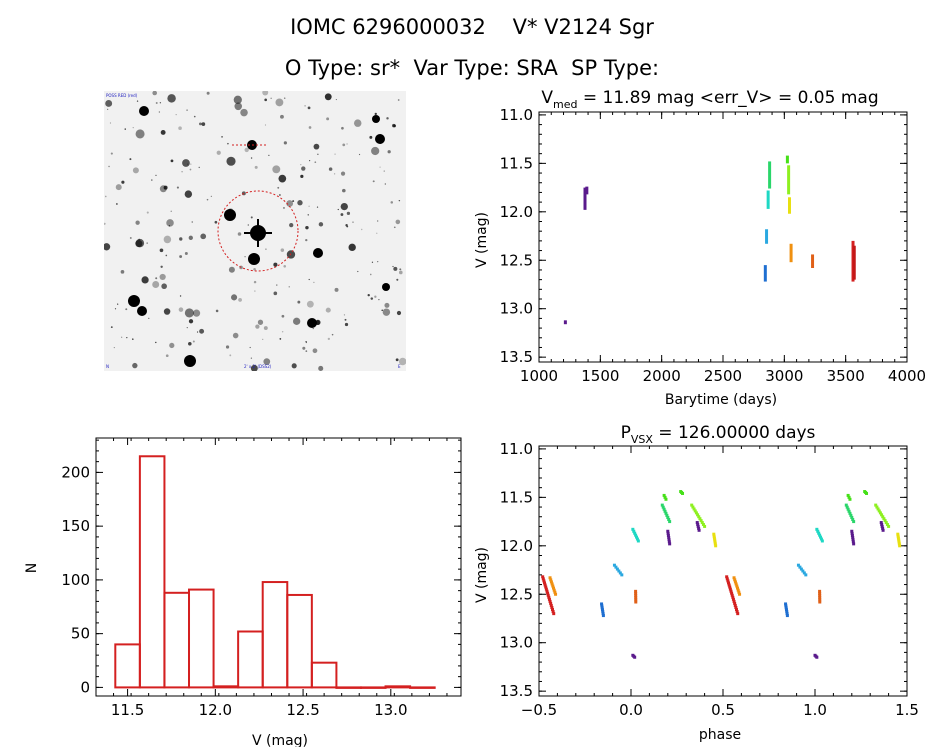 This screenshot has height=747, width=944. I want to click on lightcurve-xtick-label: 1000, so click(539, 376).